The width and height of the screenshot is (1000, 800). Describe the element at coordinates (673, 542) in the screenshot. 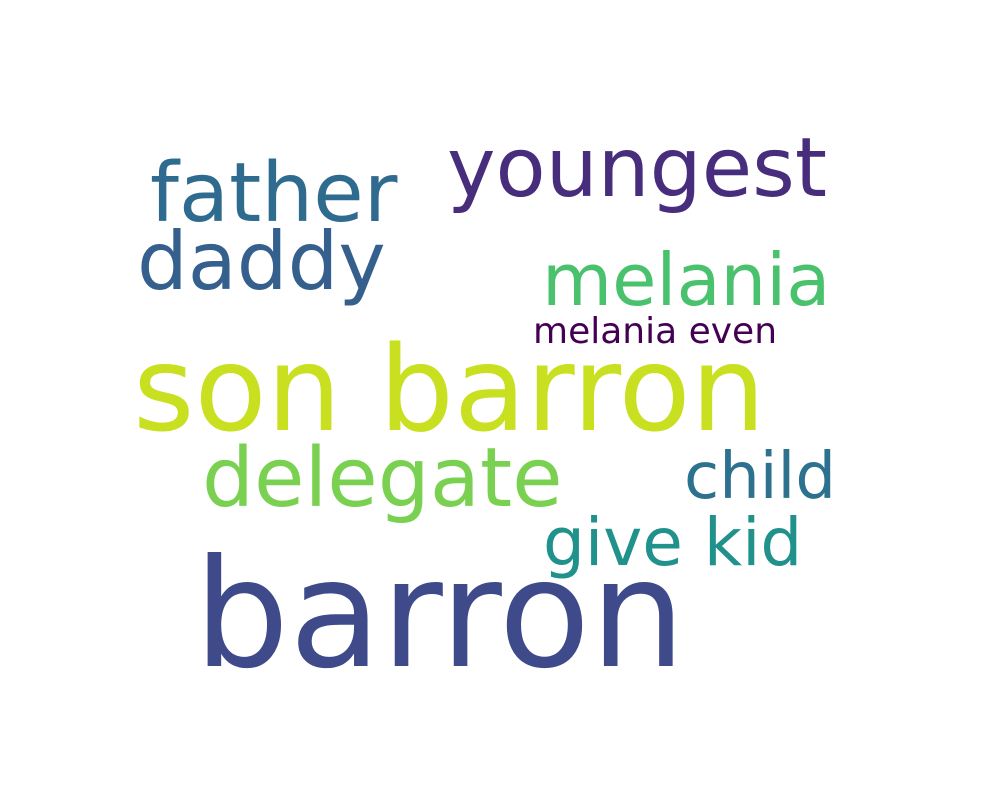

I see `word-give-kid: give kid` at that location.